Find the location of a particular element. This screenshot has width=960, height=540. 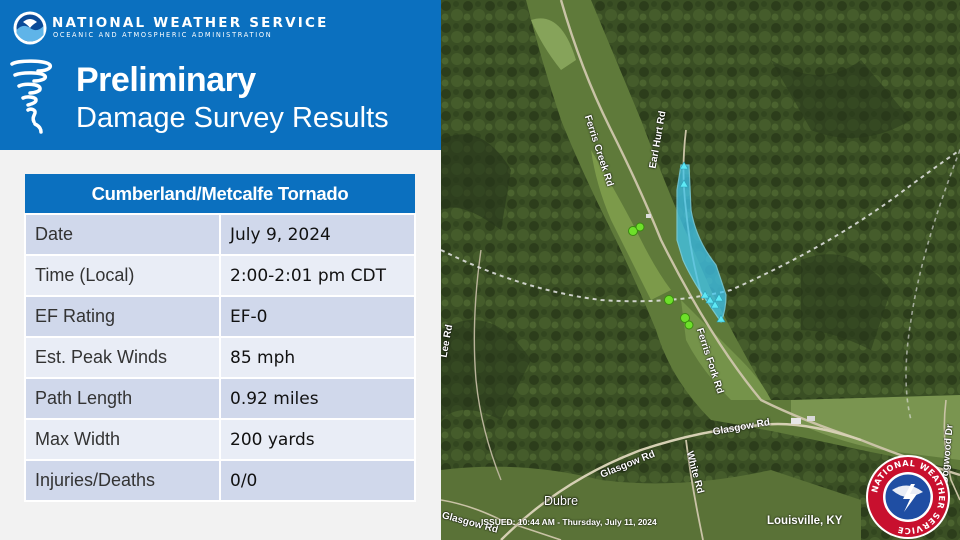

row-value: 200 yards is located at coordinates (317, 439).